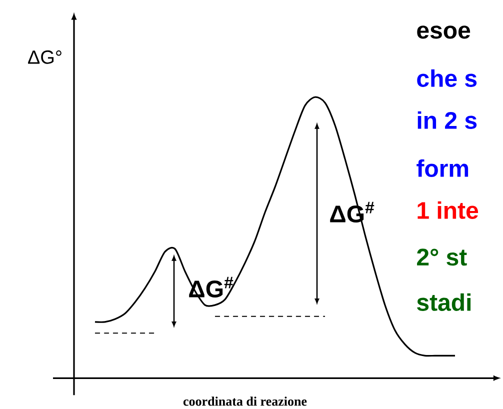  I want to click on text: esoe, so click(443, 32).